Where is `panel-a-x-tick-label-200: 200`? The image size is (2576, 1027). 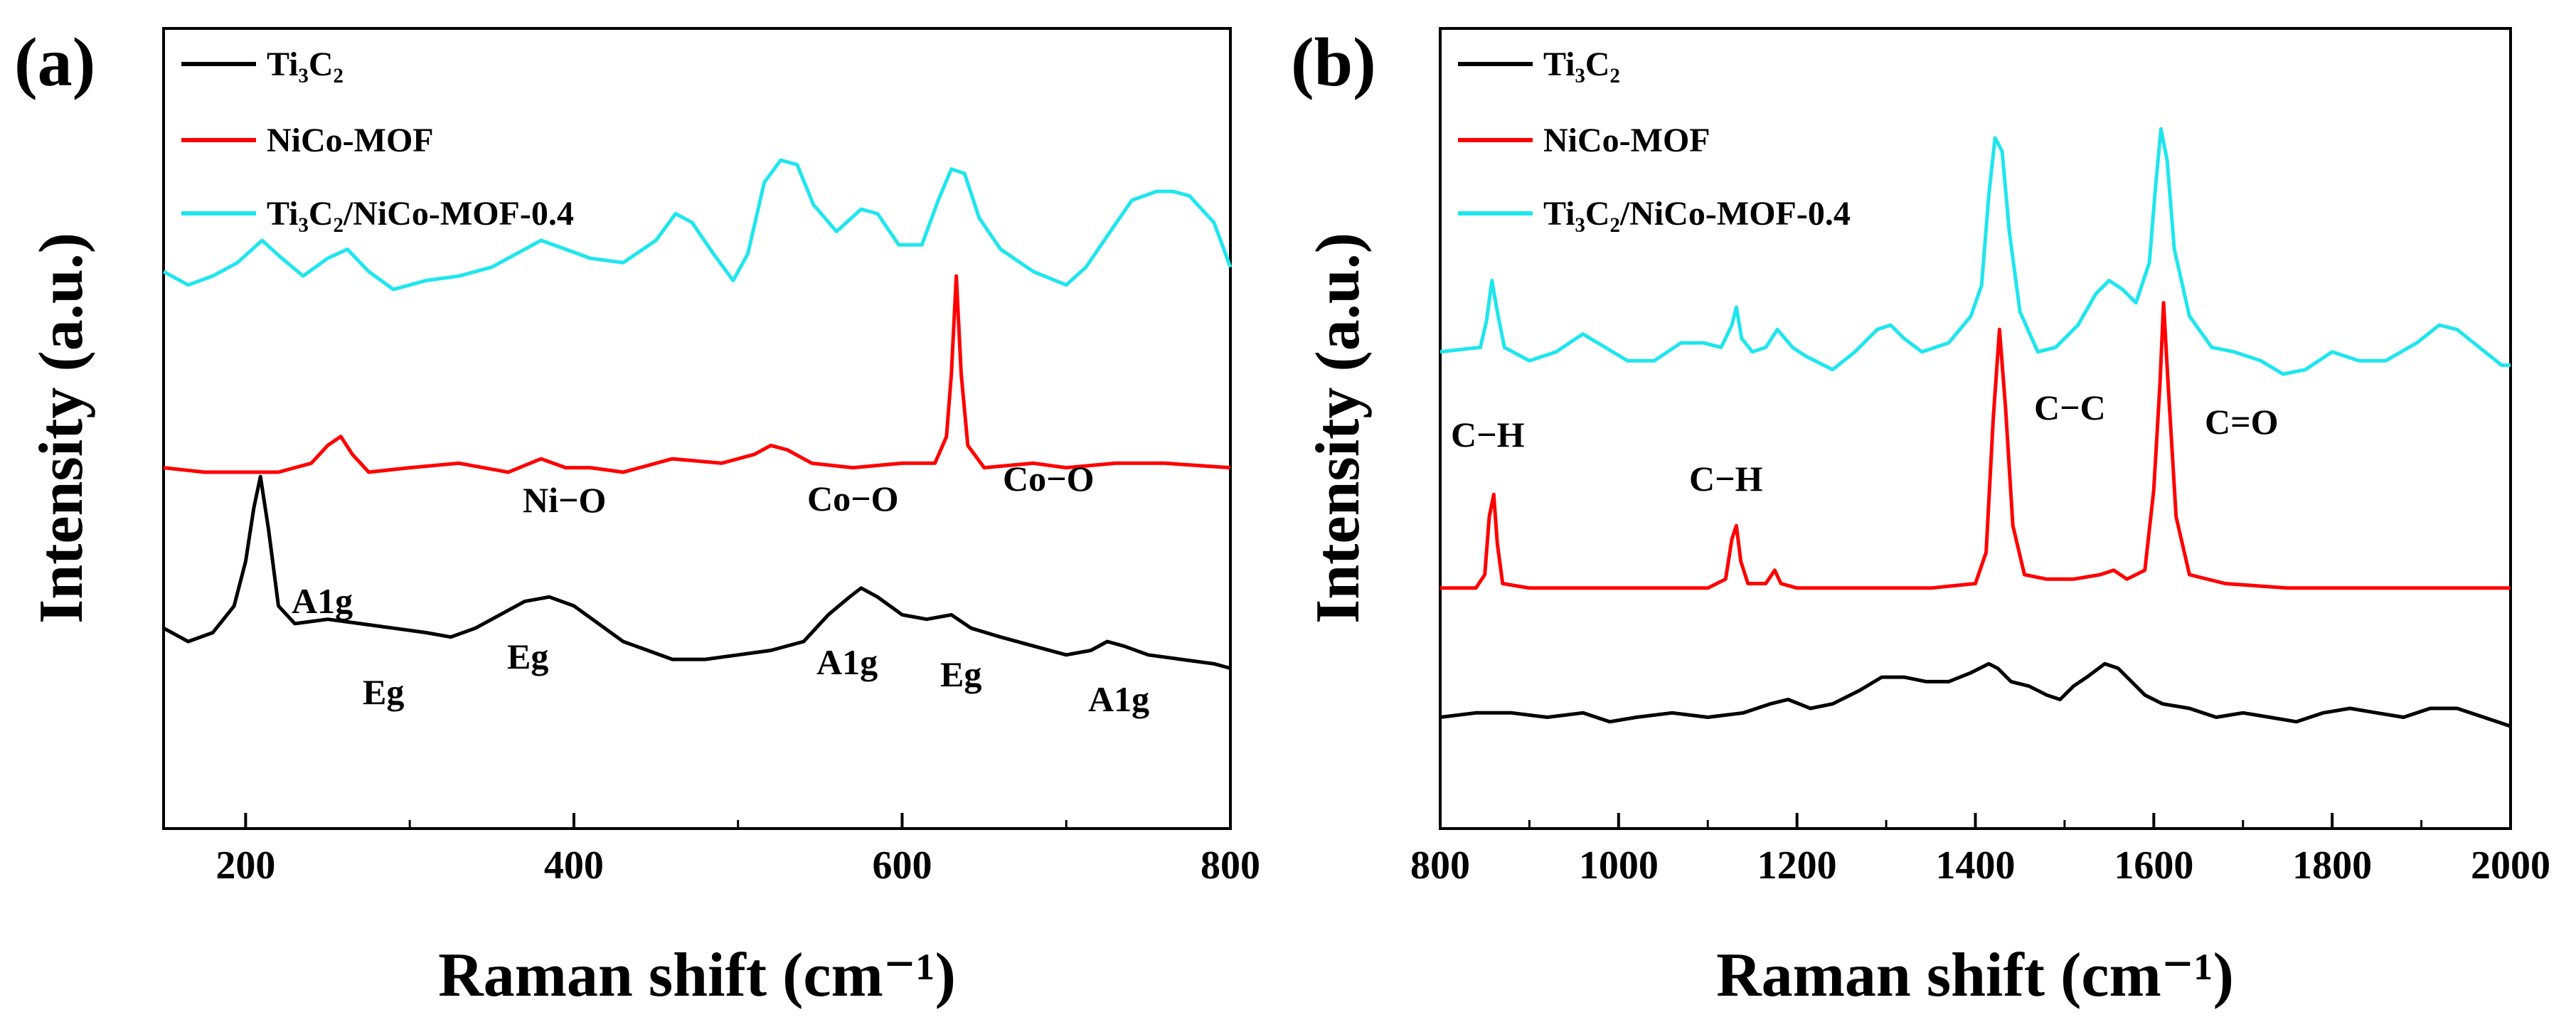
panel-a-x-tick-label-200: 200 is located at coordinates (245, 866).